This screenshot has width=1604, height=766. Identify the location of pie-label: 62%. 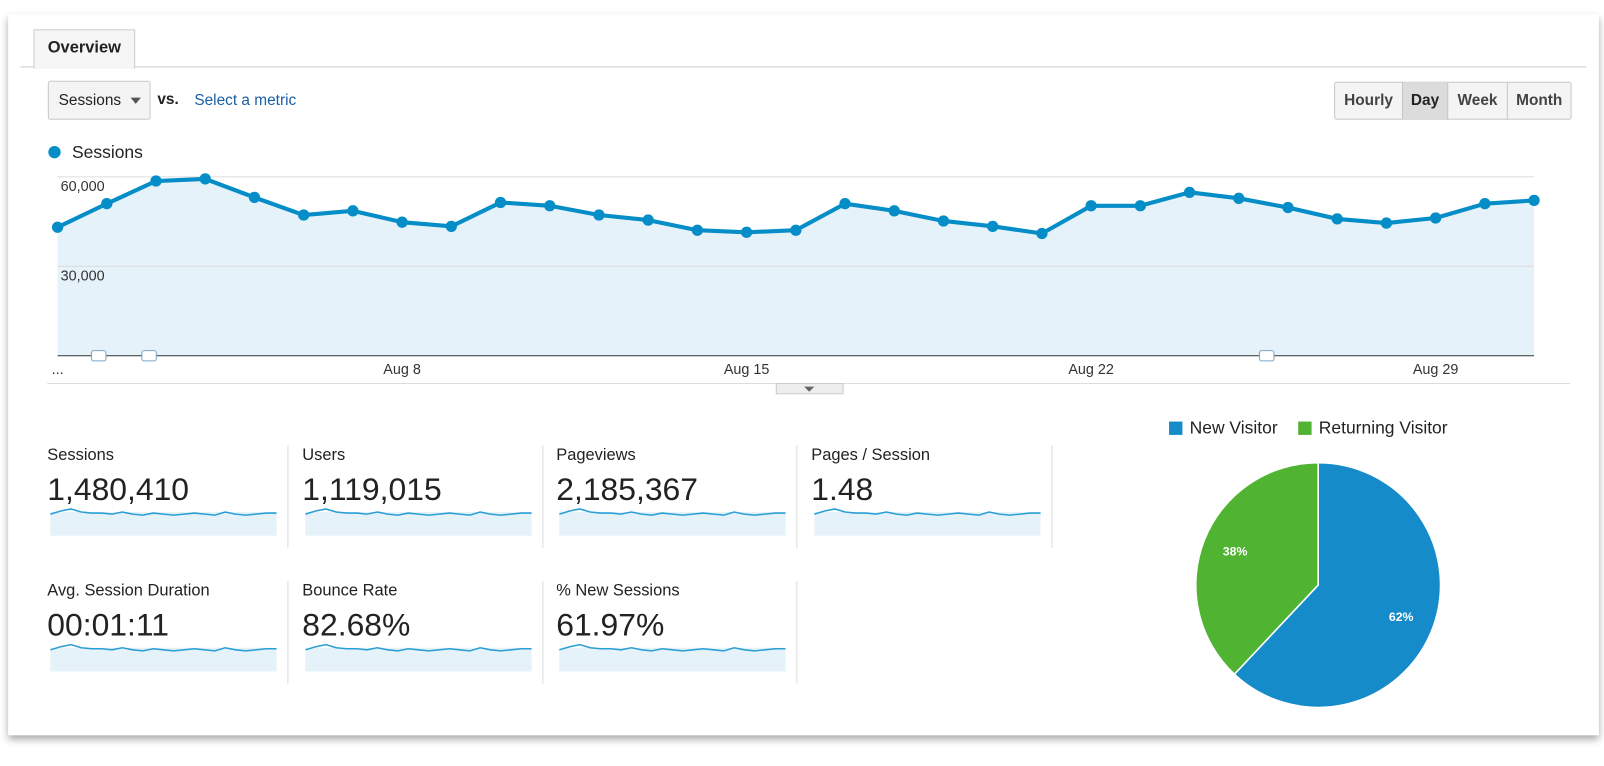
(1401, 617).